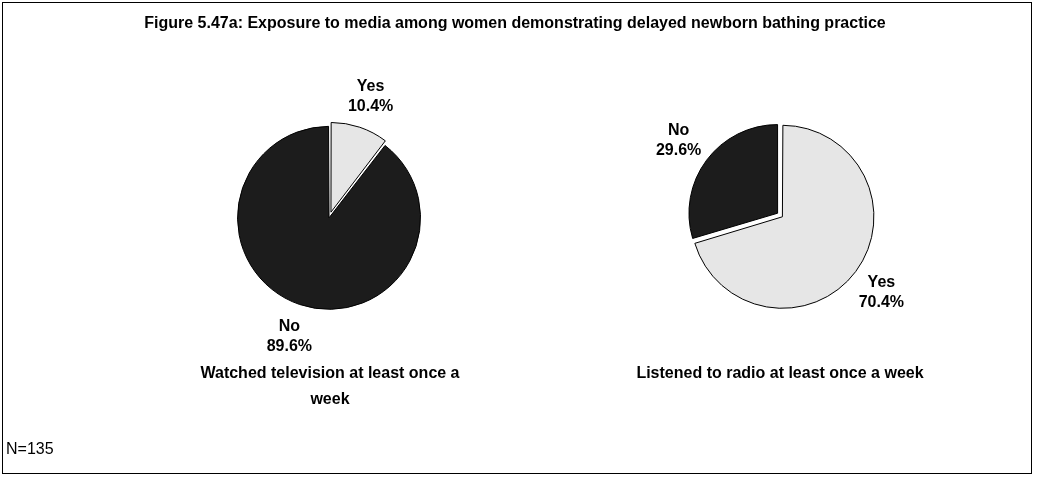  Describe the element at coordinates (289, 345) in the screenshot. I see `data-label: 89.6%` at that location.